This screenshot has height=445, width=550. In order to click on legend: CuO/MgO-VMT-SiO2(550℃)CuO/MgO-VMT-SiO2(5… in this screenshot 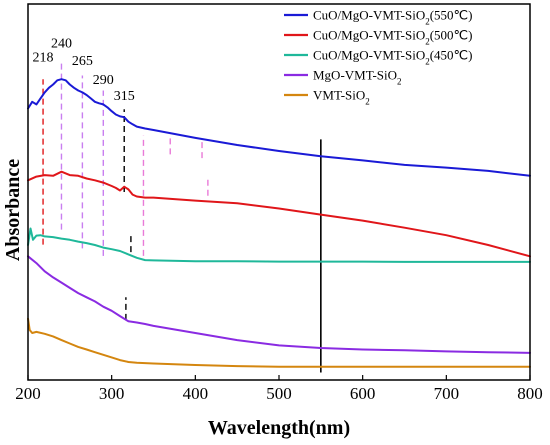, I will do `click(378, 57)`.